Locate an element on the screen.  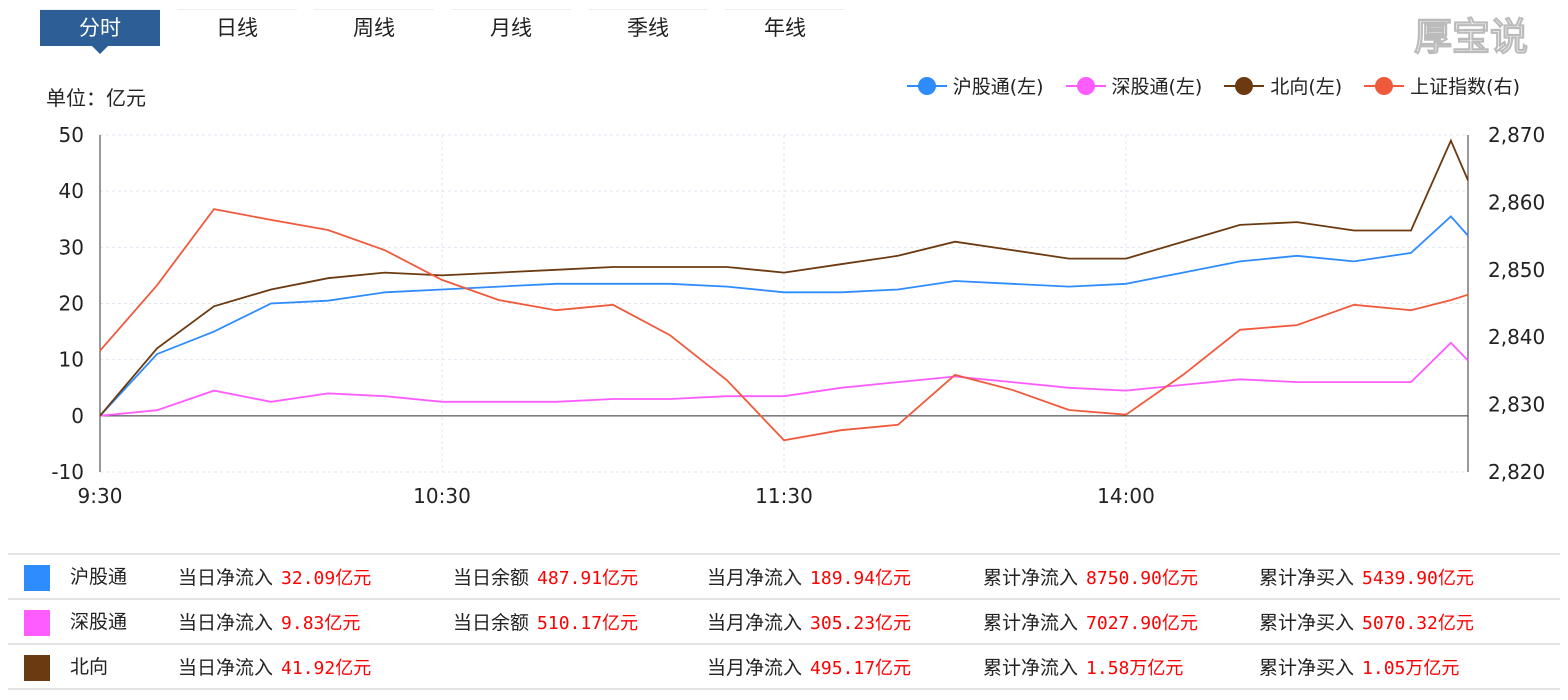
y-left-tick: 0 is located at coordinates (77, 416).